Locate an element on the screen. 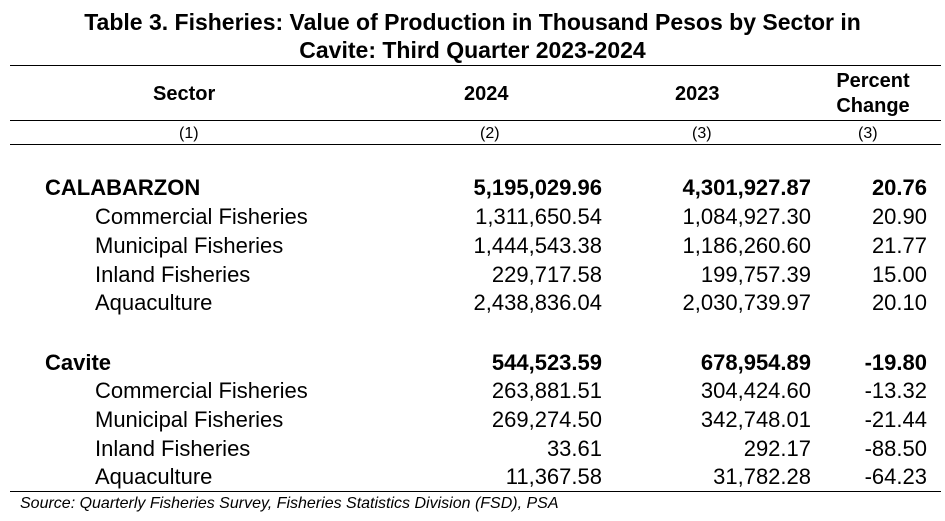 The image size is (945, 521). row-2024: 1,444,543.38 is located at coordinates (537, 245).